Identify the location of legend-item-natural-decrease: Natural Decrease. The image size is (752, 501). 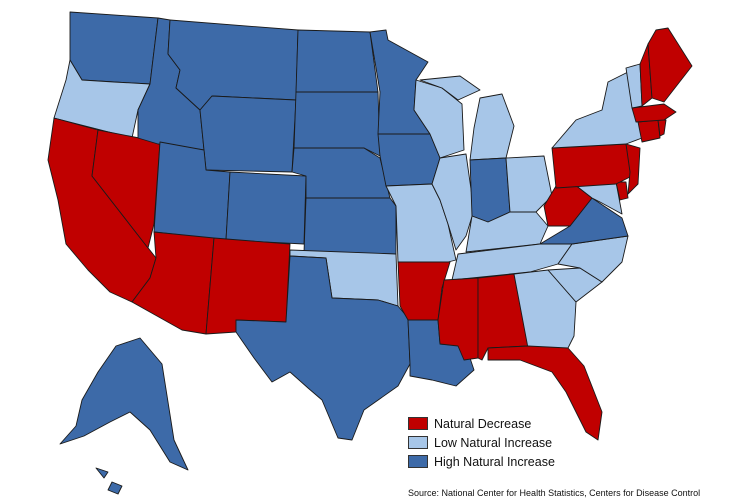
(481, 423).